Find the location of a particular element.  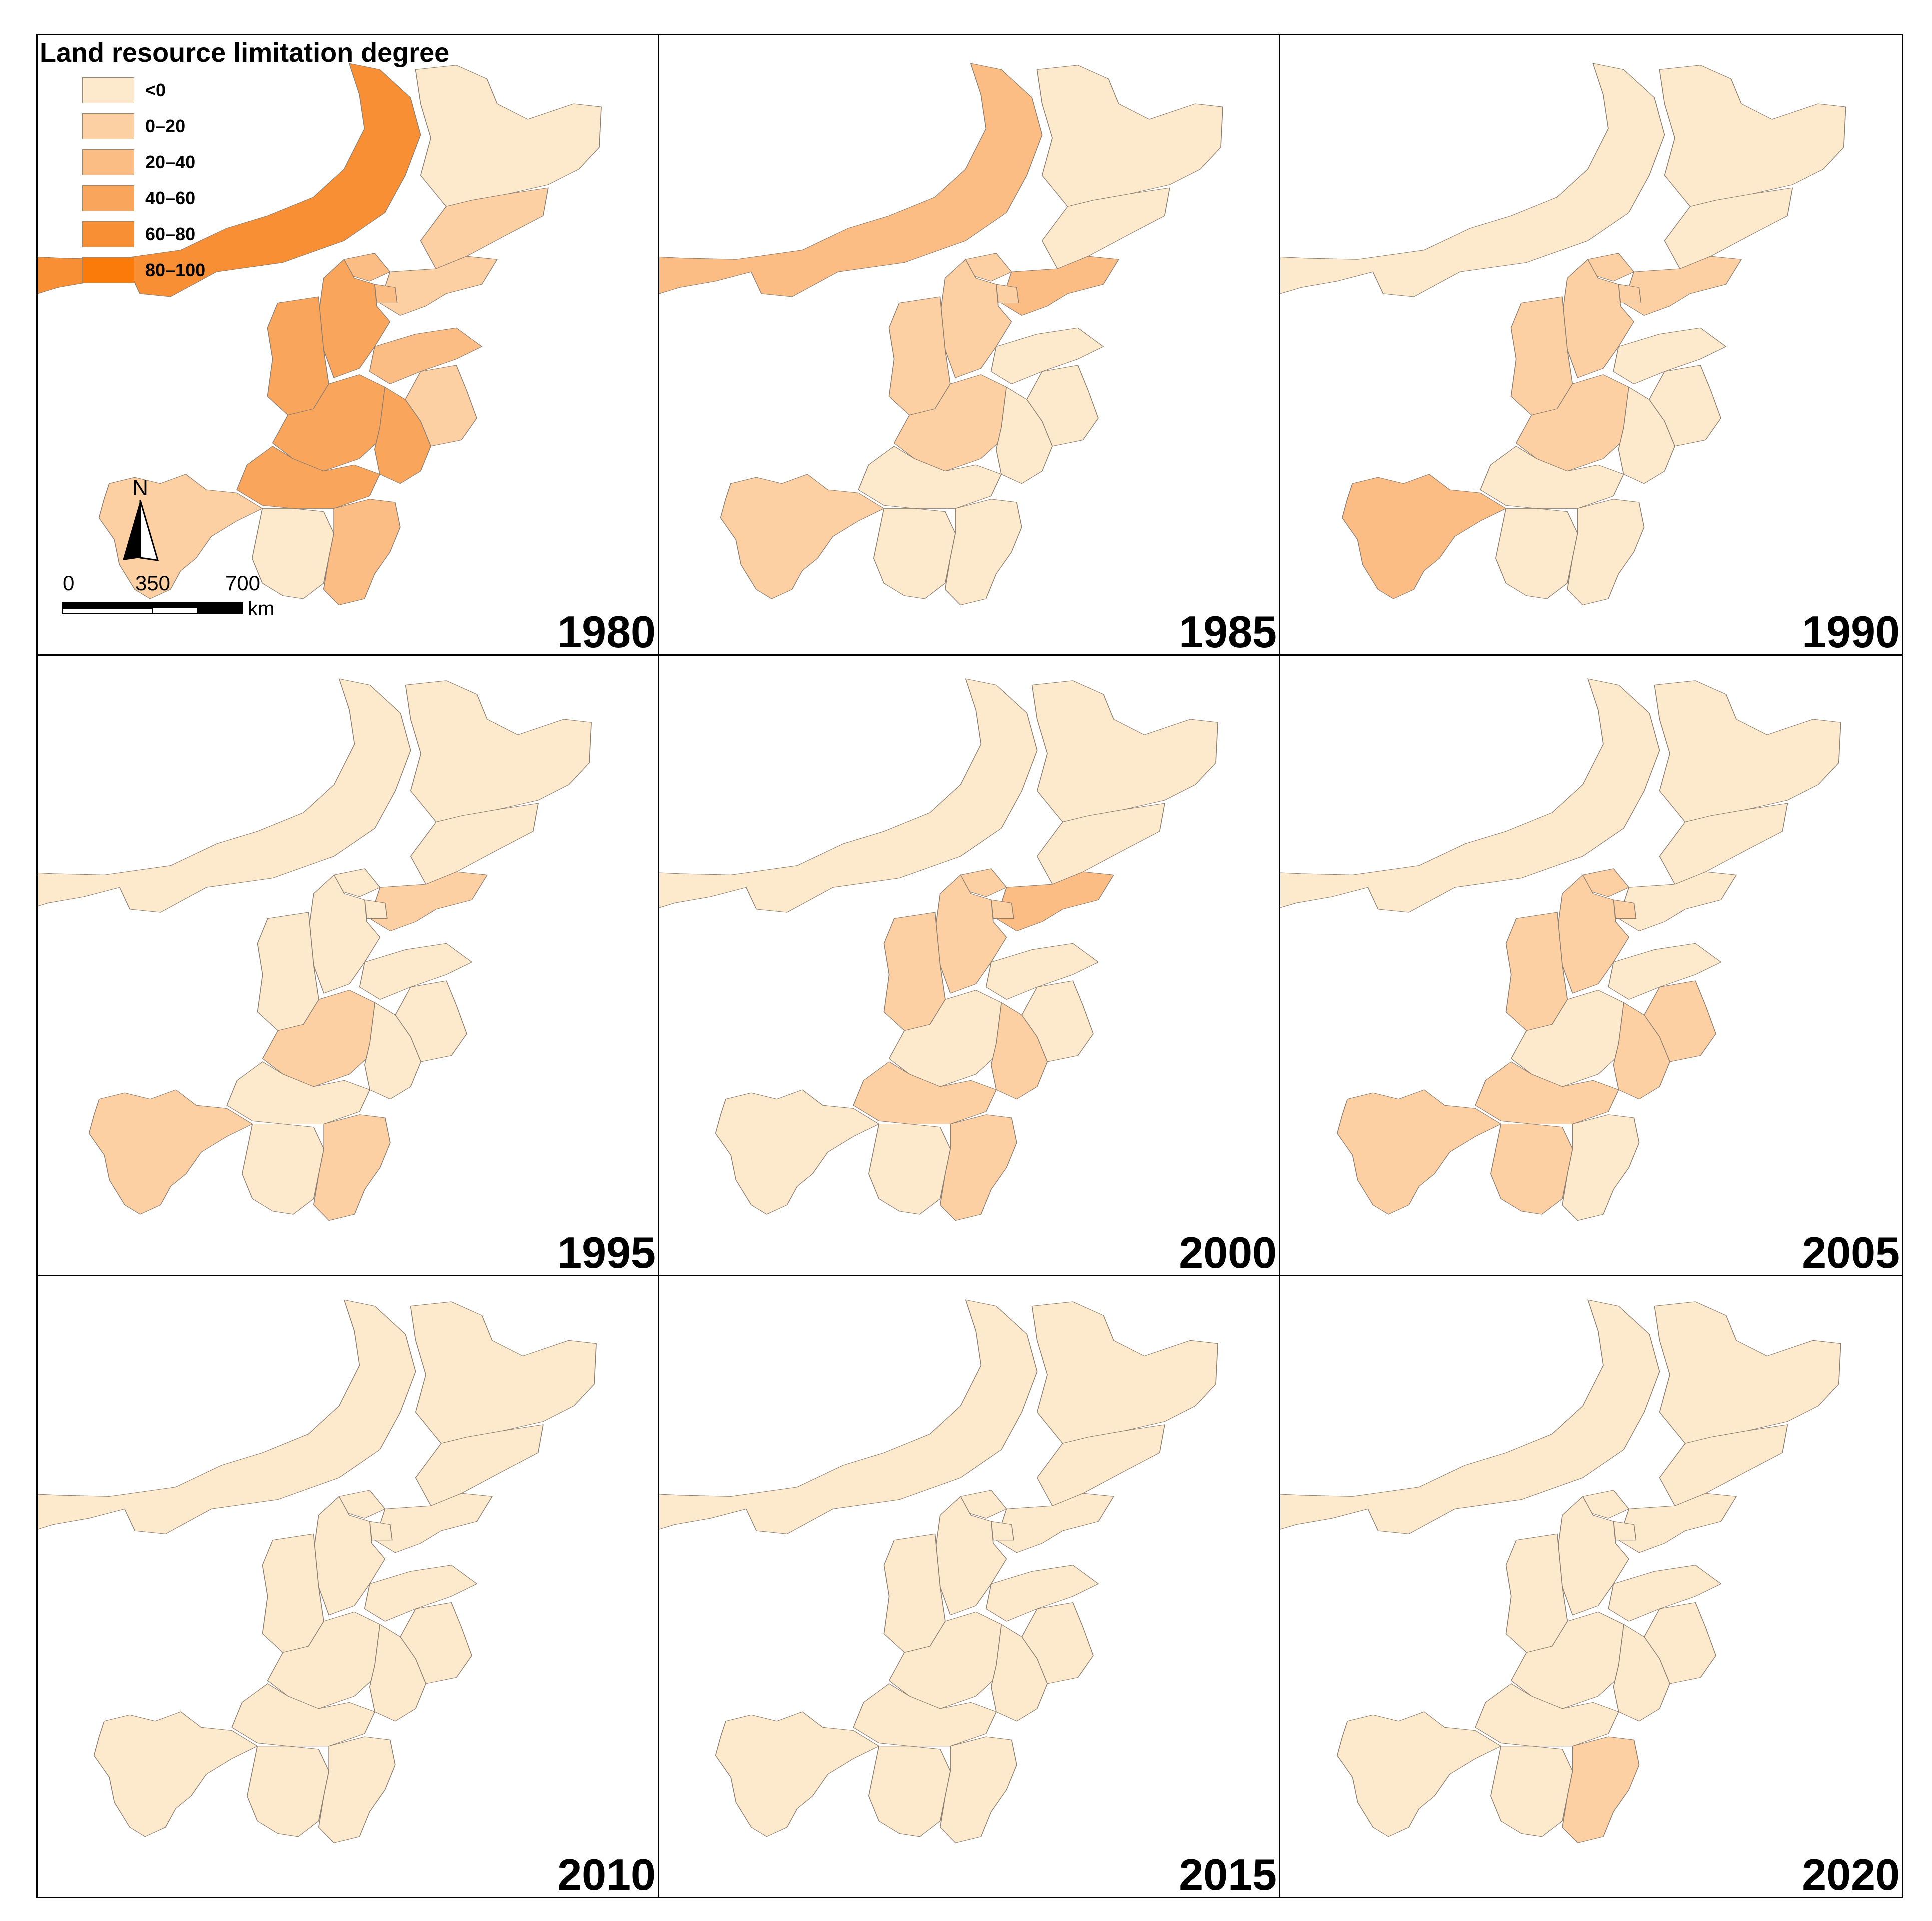

legend-label: 80–100 is located at coordinates (175, 270).